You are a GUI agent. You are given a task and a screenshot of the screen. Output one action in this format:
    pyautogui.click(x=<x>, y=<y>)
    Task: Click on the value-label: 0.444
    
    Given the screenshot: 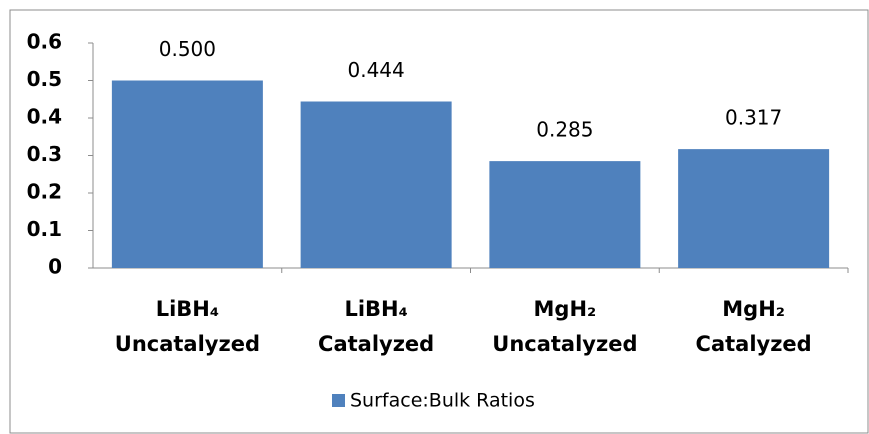 What is the action you would take?
    pyautogui.click(x=375, y=70)
    